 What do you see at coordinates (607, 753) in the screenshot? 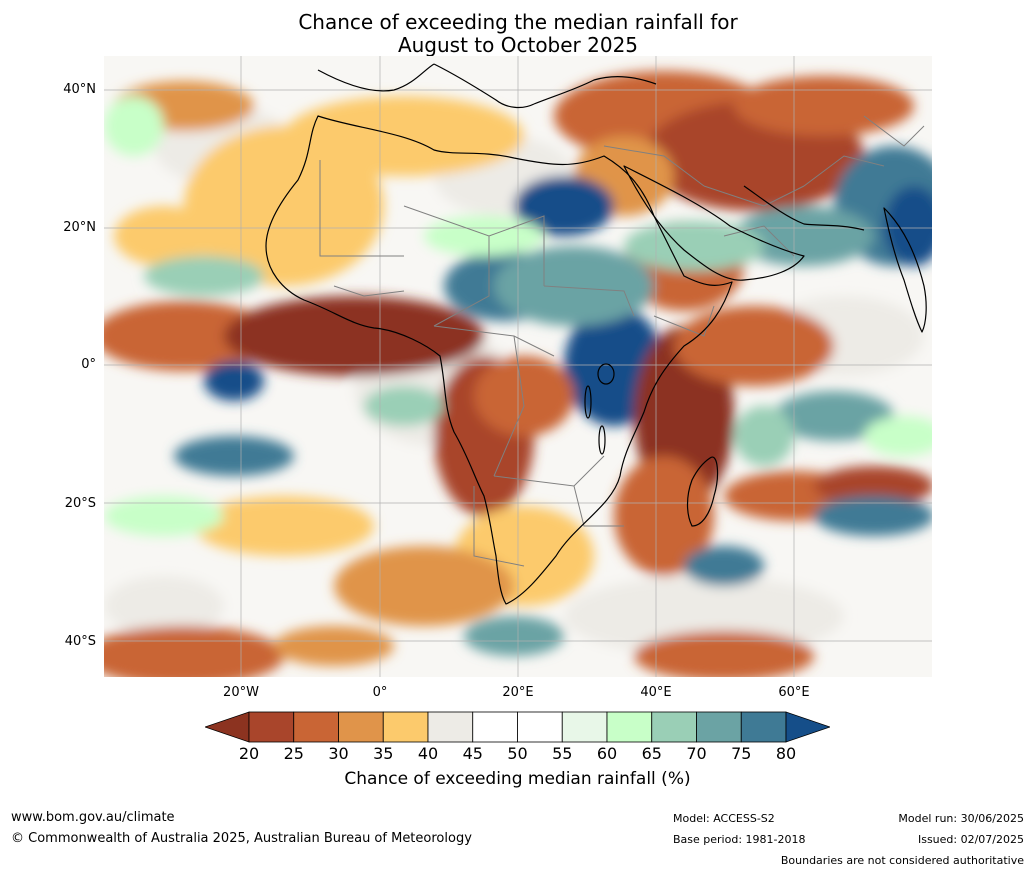
I see `colorbar-tick-label: 60` at bounding box center [607, 753].